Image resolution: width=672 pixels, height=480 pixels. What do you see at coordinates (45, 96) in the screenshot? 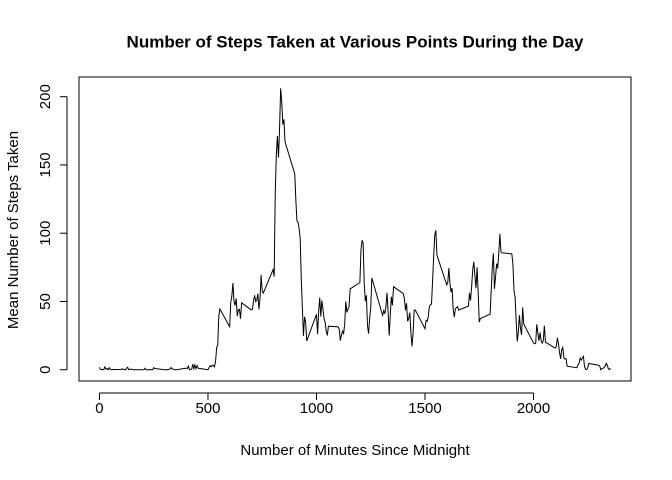
I see `y-tick-label: 200` at bounding box center [45, 96].